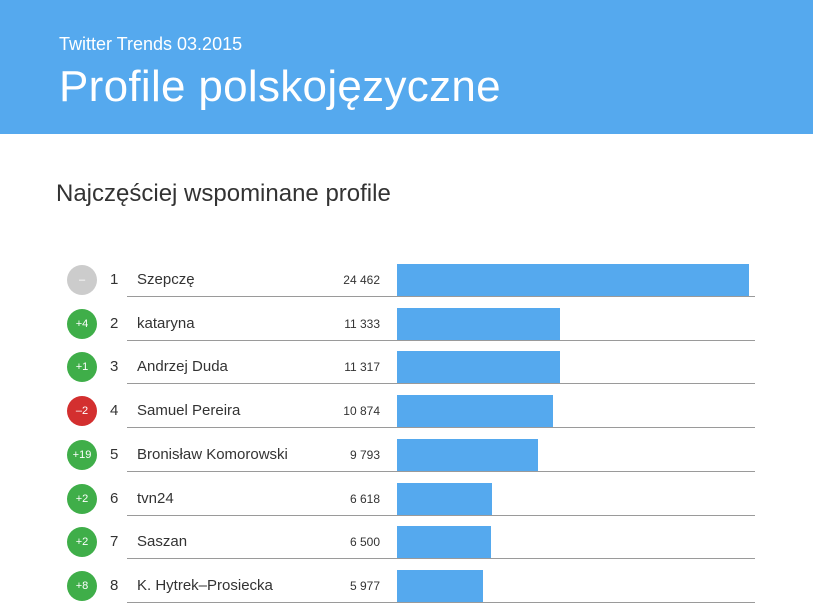 This screenshot has height=608, width=813. What do you see at coordinates (82, 455) in the screenshot?
I see `rank-change-badge: +19` at bounding box center [82, 455].